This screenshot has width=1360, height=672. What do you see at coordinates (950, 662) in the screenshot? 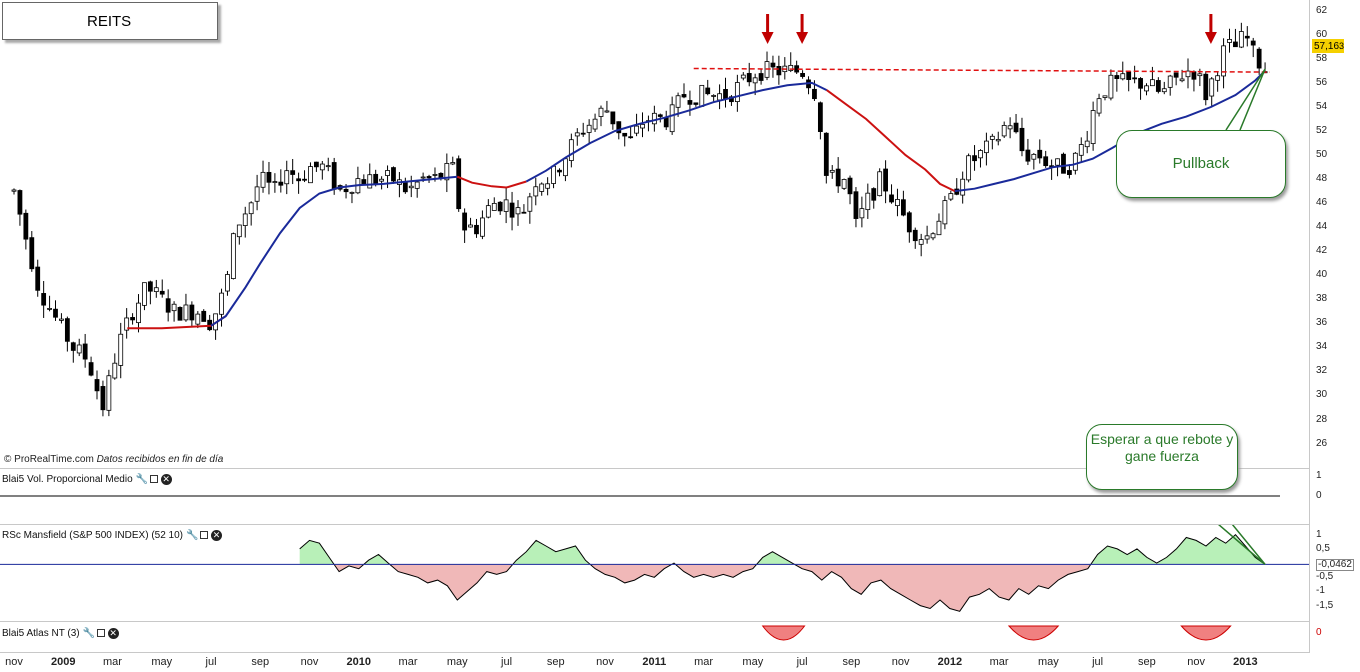
I see `x-tick-label: 2012` at bounding box center [950, 662].